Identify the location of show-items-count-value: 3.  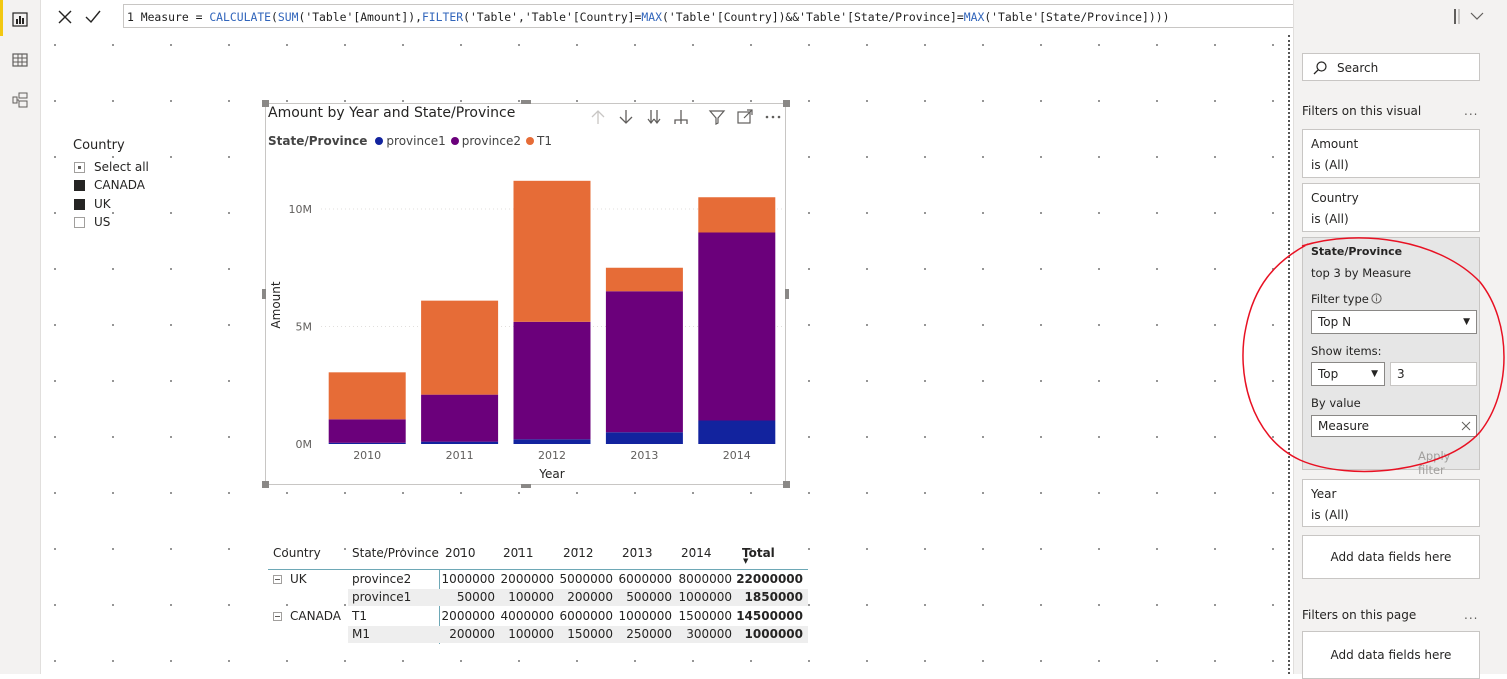
(1401, 374).